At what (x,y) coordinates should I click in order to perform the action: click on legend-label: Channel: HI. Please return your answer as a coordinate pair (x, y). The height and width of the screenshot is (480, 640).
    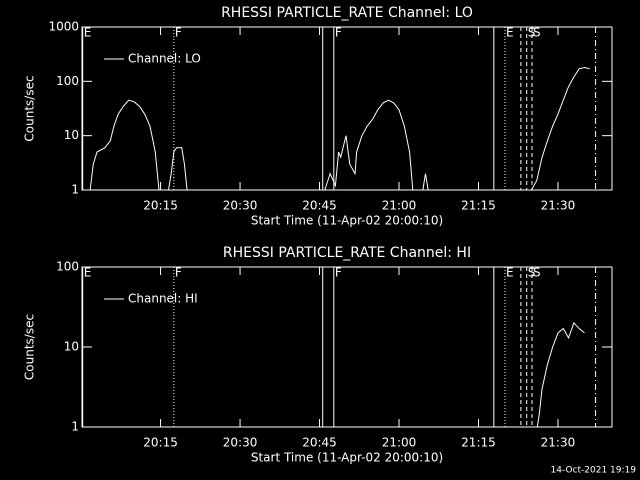
    Looking at the image, I should click on (163, 299).